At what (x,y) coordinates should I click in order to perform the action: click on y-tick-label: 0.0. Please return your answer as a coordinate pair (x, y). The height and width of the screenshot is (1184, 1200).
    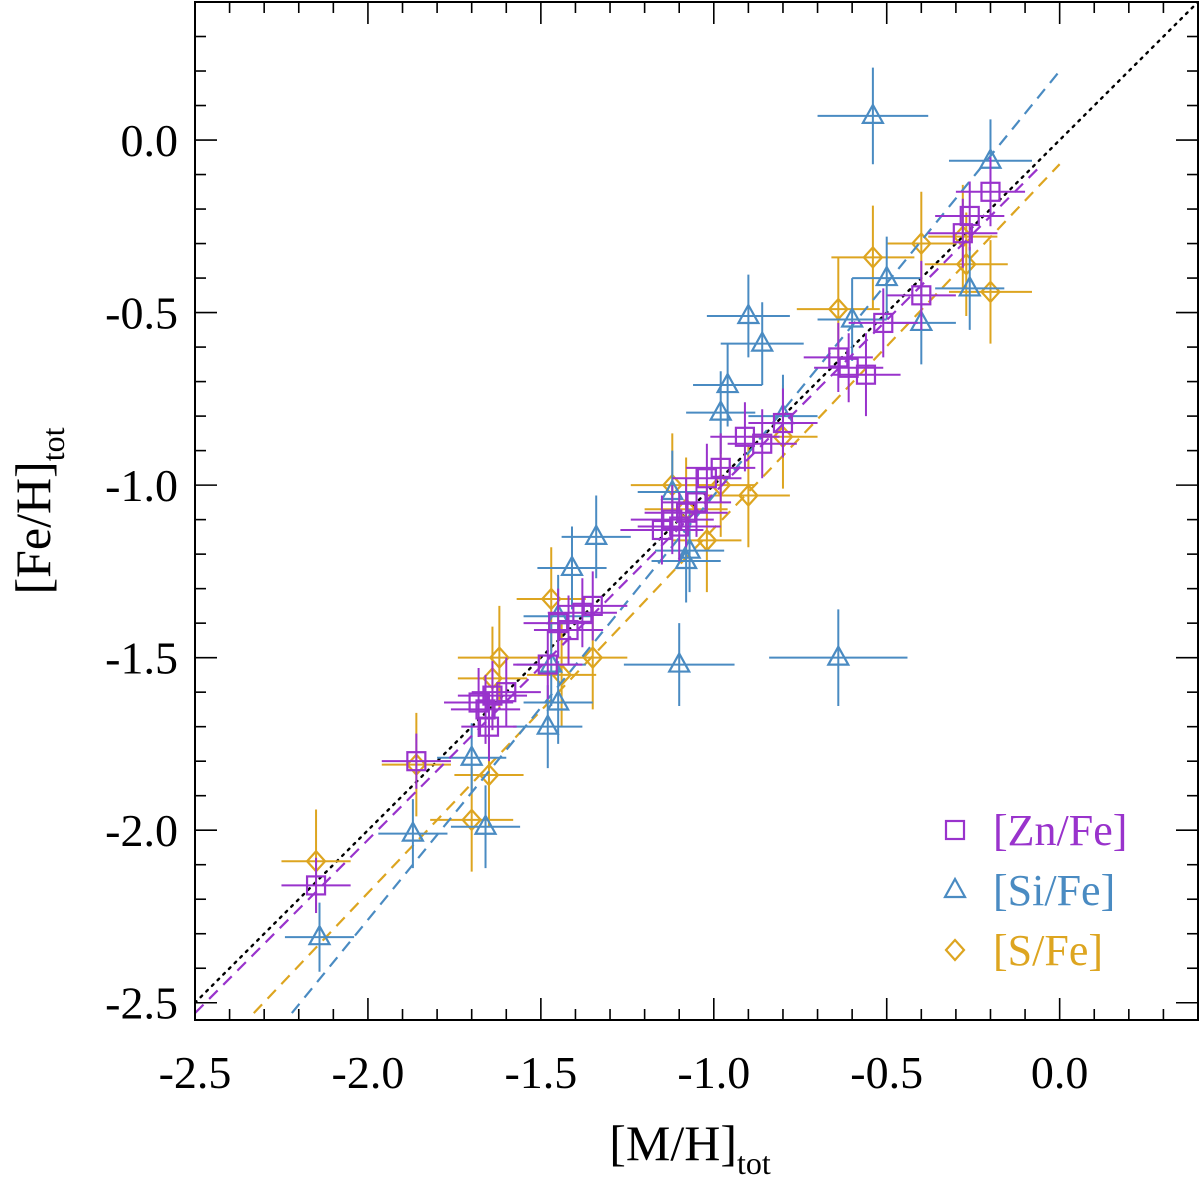
    Looking at the image, I should click on (150, 140).